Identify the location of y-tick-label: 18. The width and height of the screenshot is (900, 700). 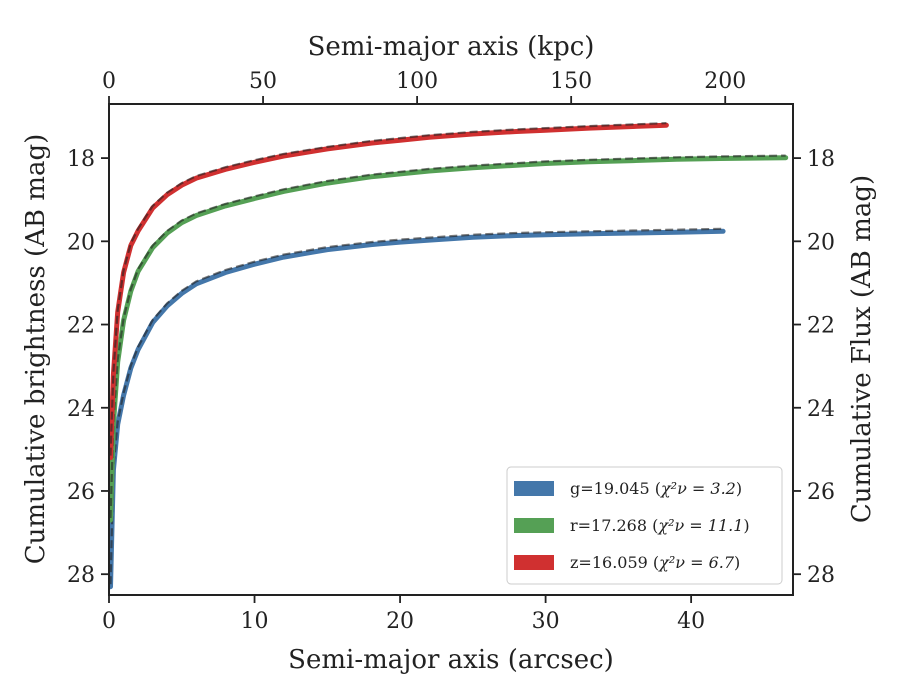
(81, 159).